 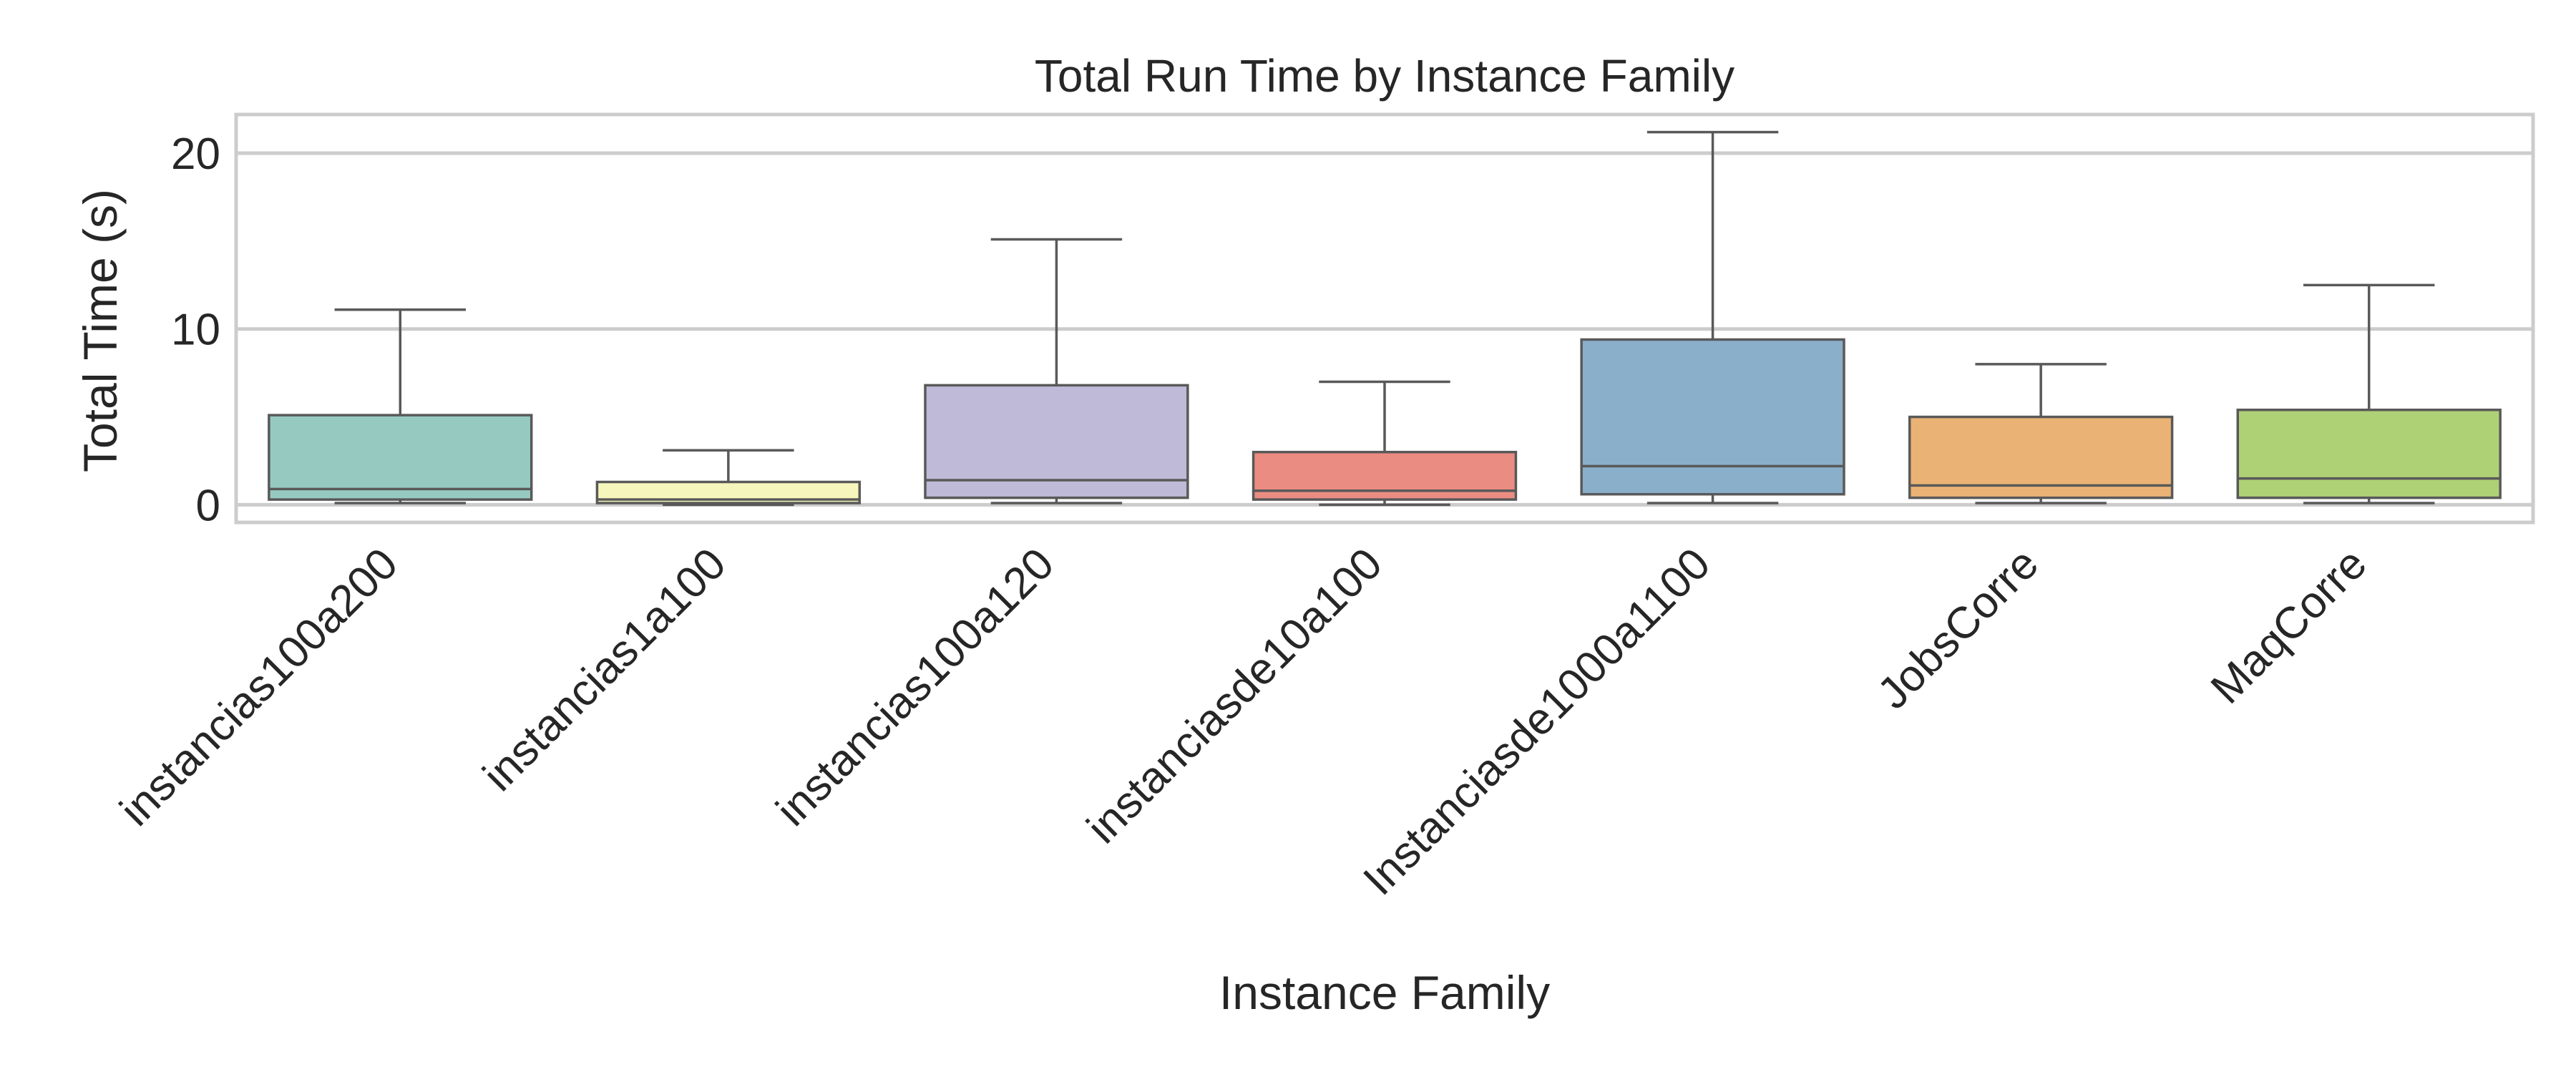 I want to click on y-tick-label: 20, so click(x=195, y=154).